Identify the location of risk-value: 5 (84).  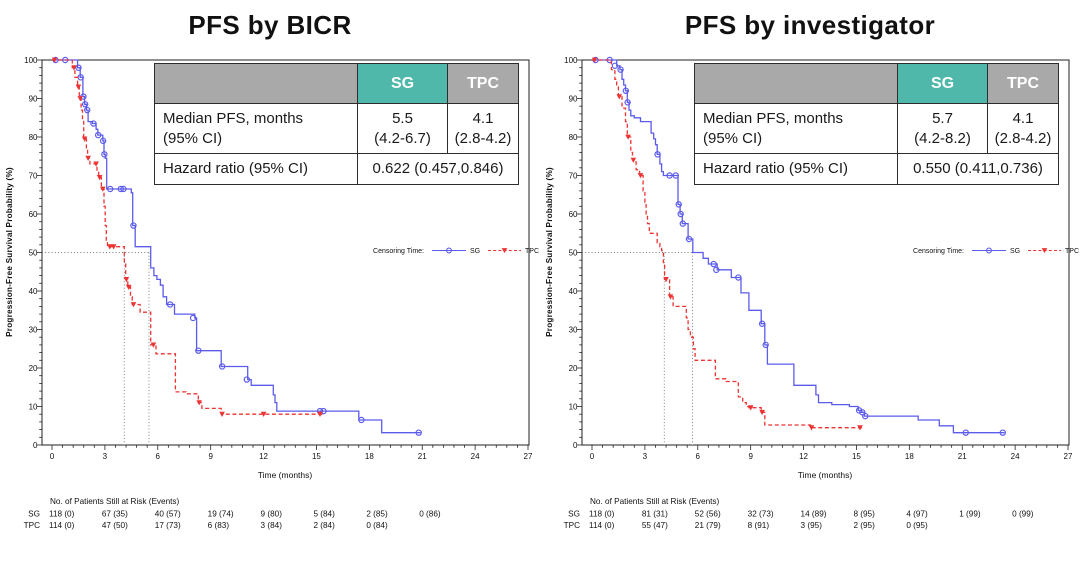
(324, 514).